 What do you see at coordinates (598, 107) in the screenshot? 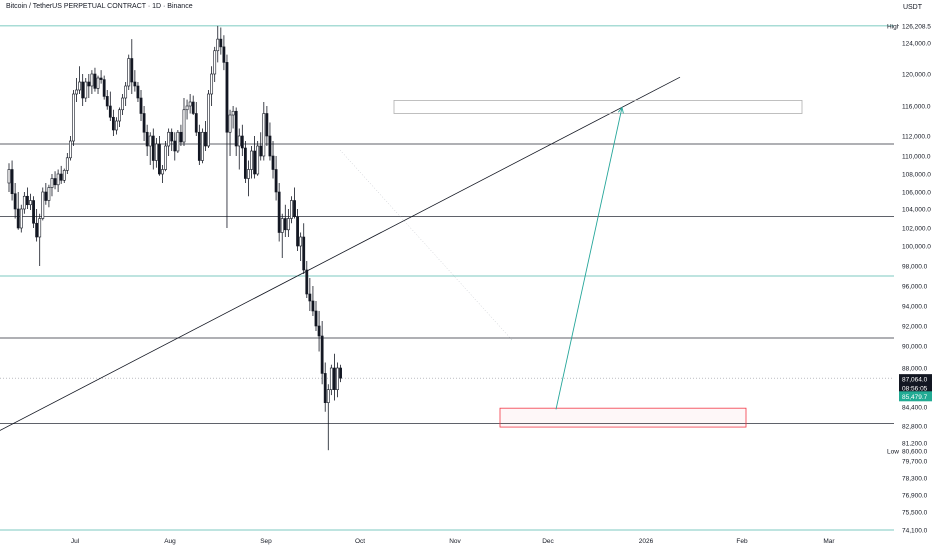
I see `resistance-zone-box` at bounding box center [598, 107].